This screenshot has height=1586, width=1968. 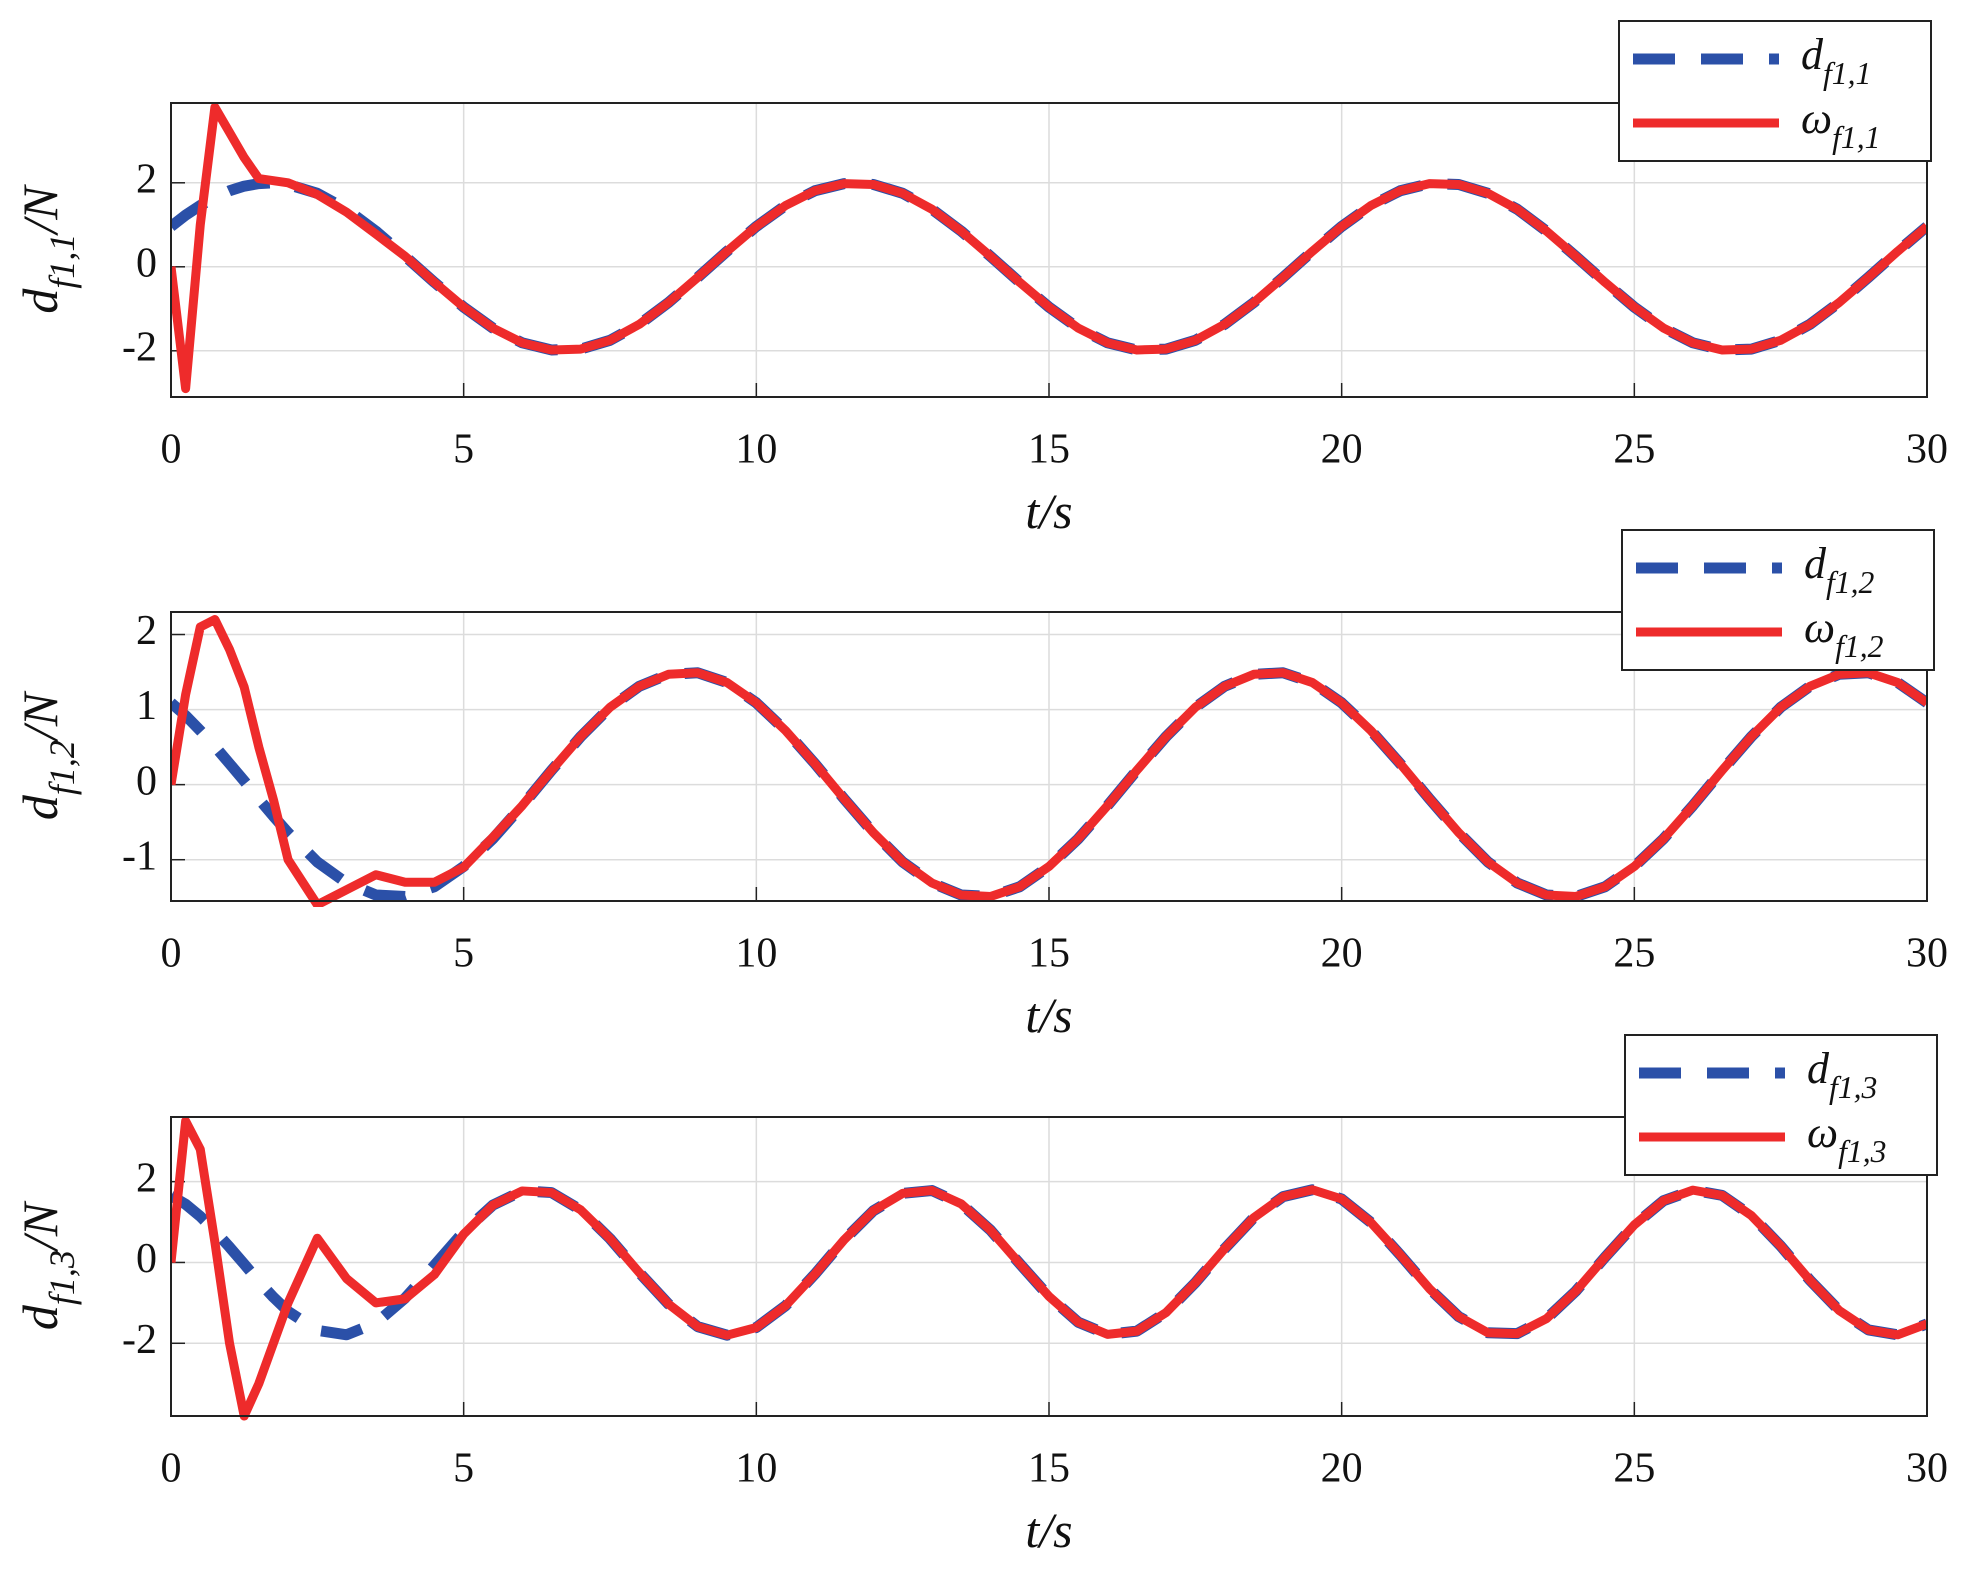 I want to click on legend-label: ωf1,1, so click(x=1840, y=124).